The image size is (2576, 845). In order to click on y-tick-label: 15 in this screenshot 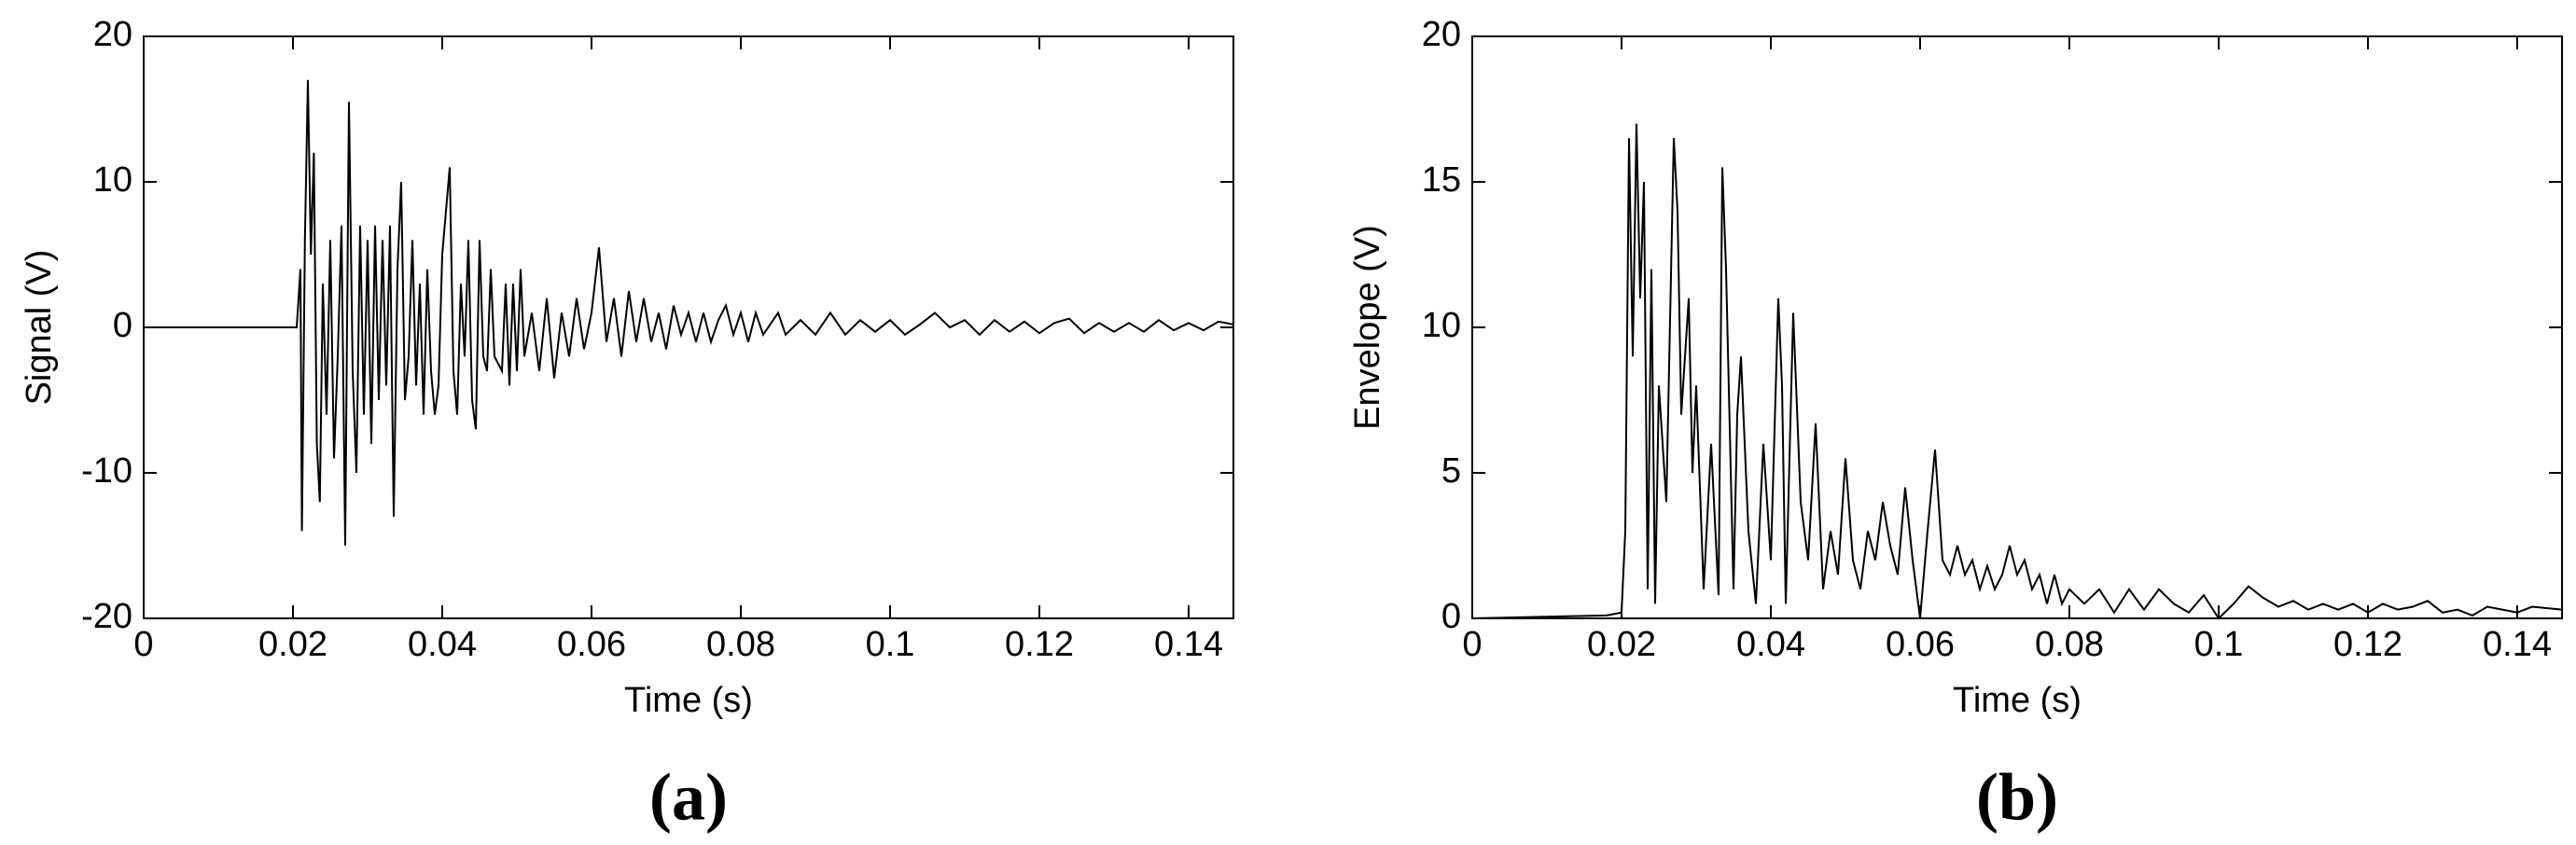, I will do `click(1441, 180)`.